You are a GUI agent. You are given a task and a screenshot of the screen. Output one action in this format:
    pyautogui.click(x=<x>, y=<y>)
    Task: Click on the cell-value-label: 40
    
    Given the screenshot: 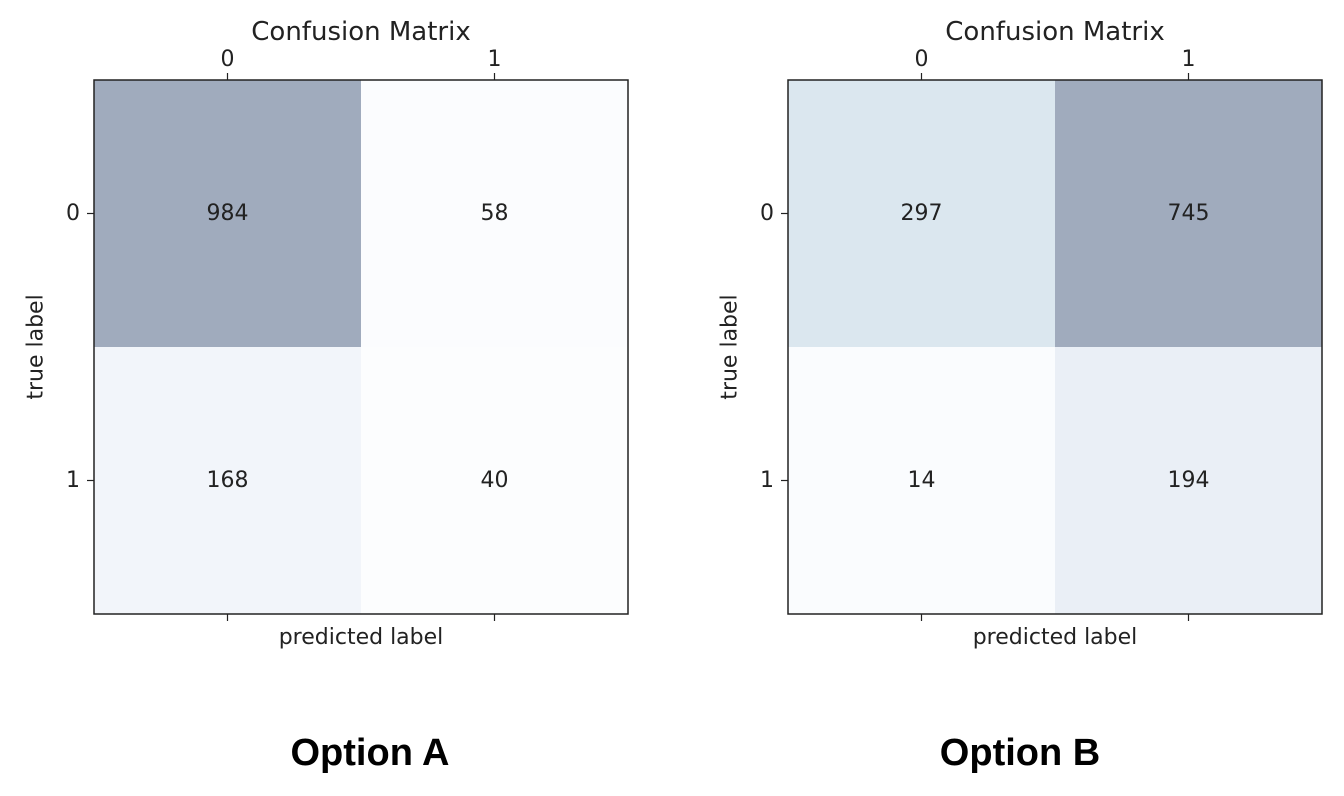 What is the action you would take?
    pyautogui.click(x=495, y=480)
    